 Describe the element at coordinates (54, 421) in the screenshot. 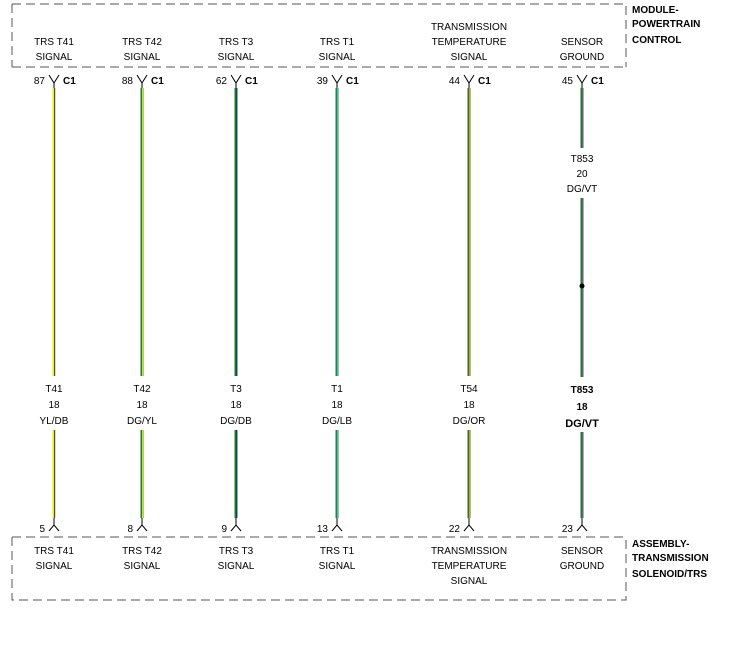

I see `circuit-1-wire-color: YL/DB` at that location.